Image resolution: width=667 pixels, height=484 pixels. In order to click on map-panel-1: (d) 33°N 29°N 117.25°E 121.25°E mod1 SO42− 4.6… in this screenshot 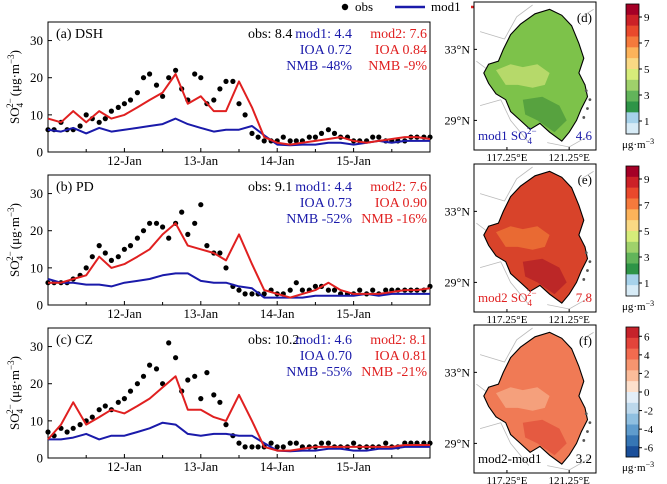, I will do `click(549, 82)`.